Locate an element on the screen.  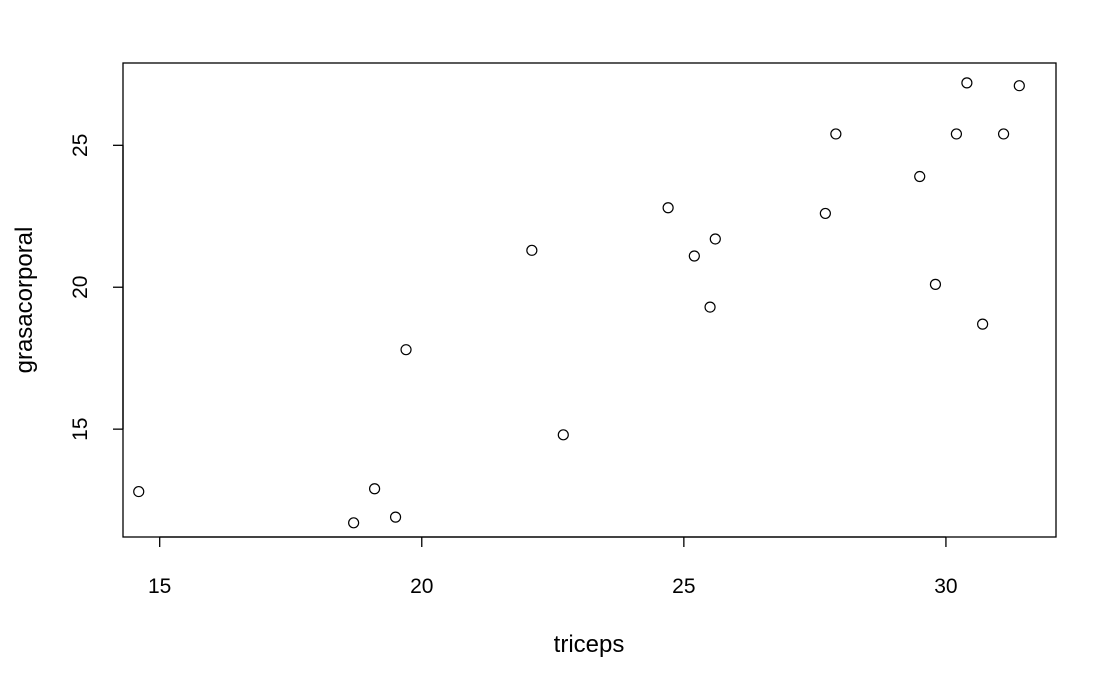
x-tick-label: 20 is located at coordinates (421, 586).